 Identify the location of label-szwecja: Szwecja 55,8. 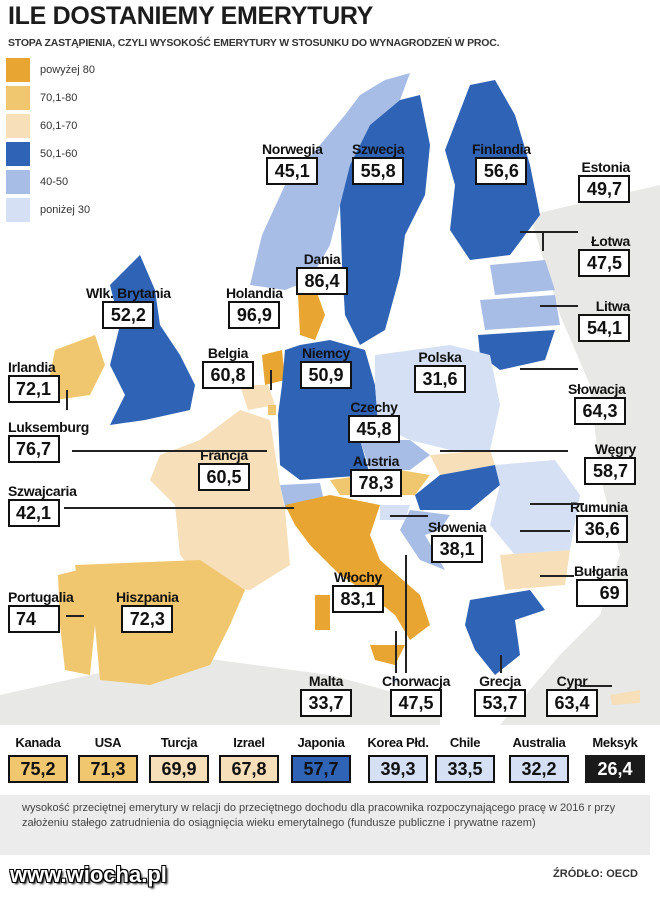
(378, 163).